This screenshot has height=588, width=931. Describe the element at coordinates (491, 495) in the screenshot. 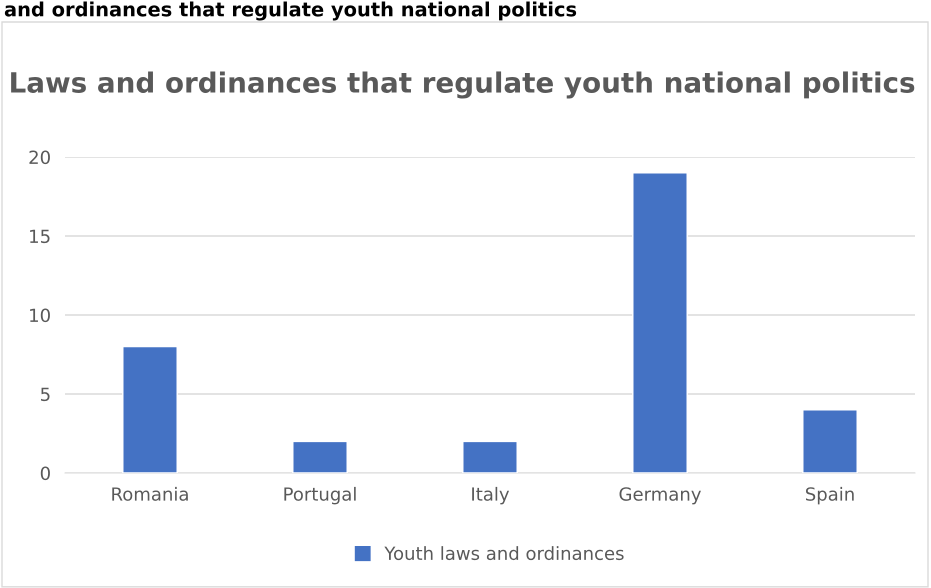

I see `x-tick-label: Italy` at that location.